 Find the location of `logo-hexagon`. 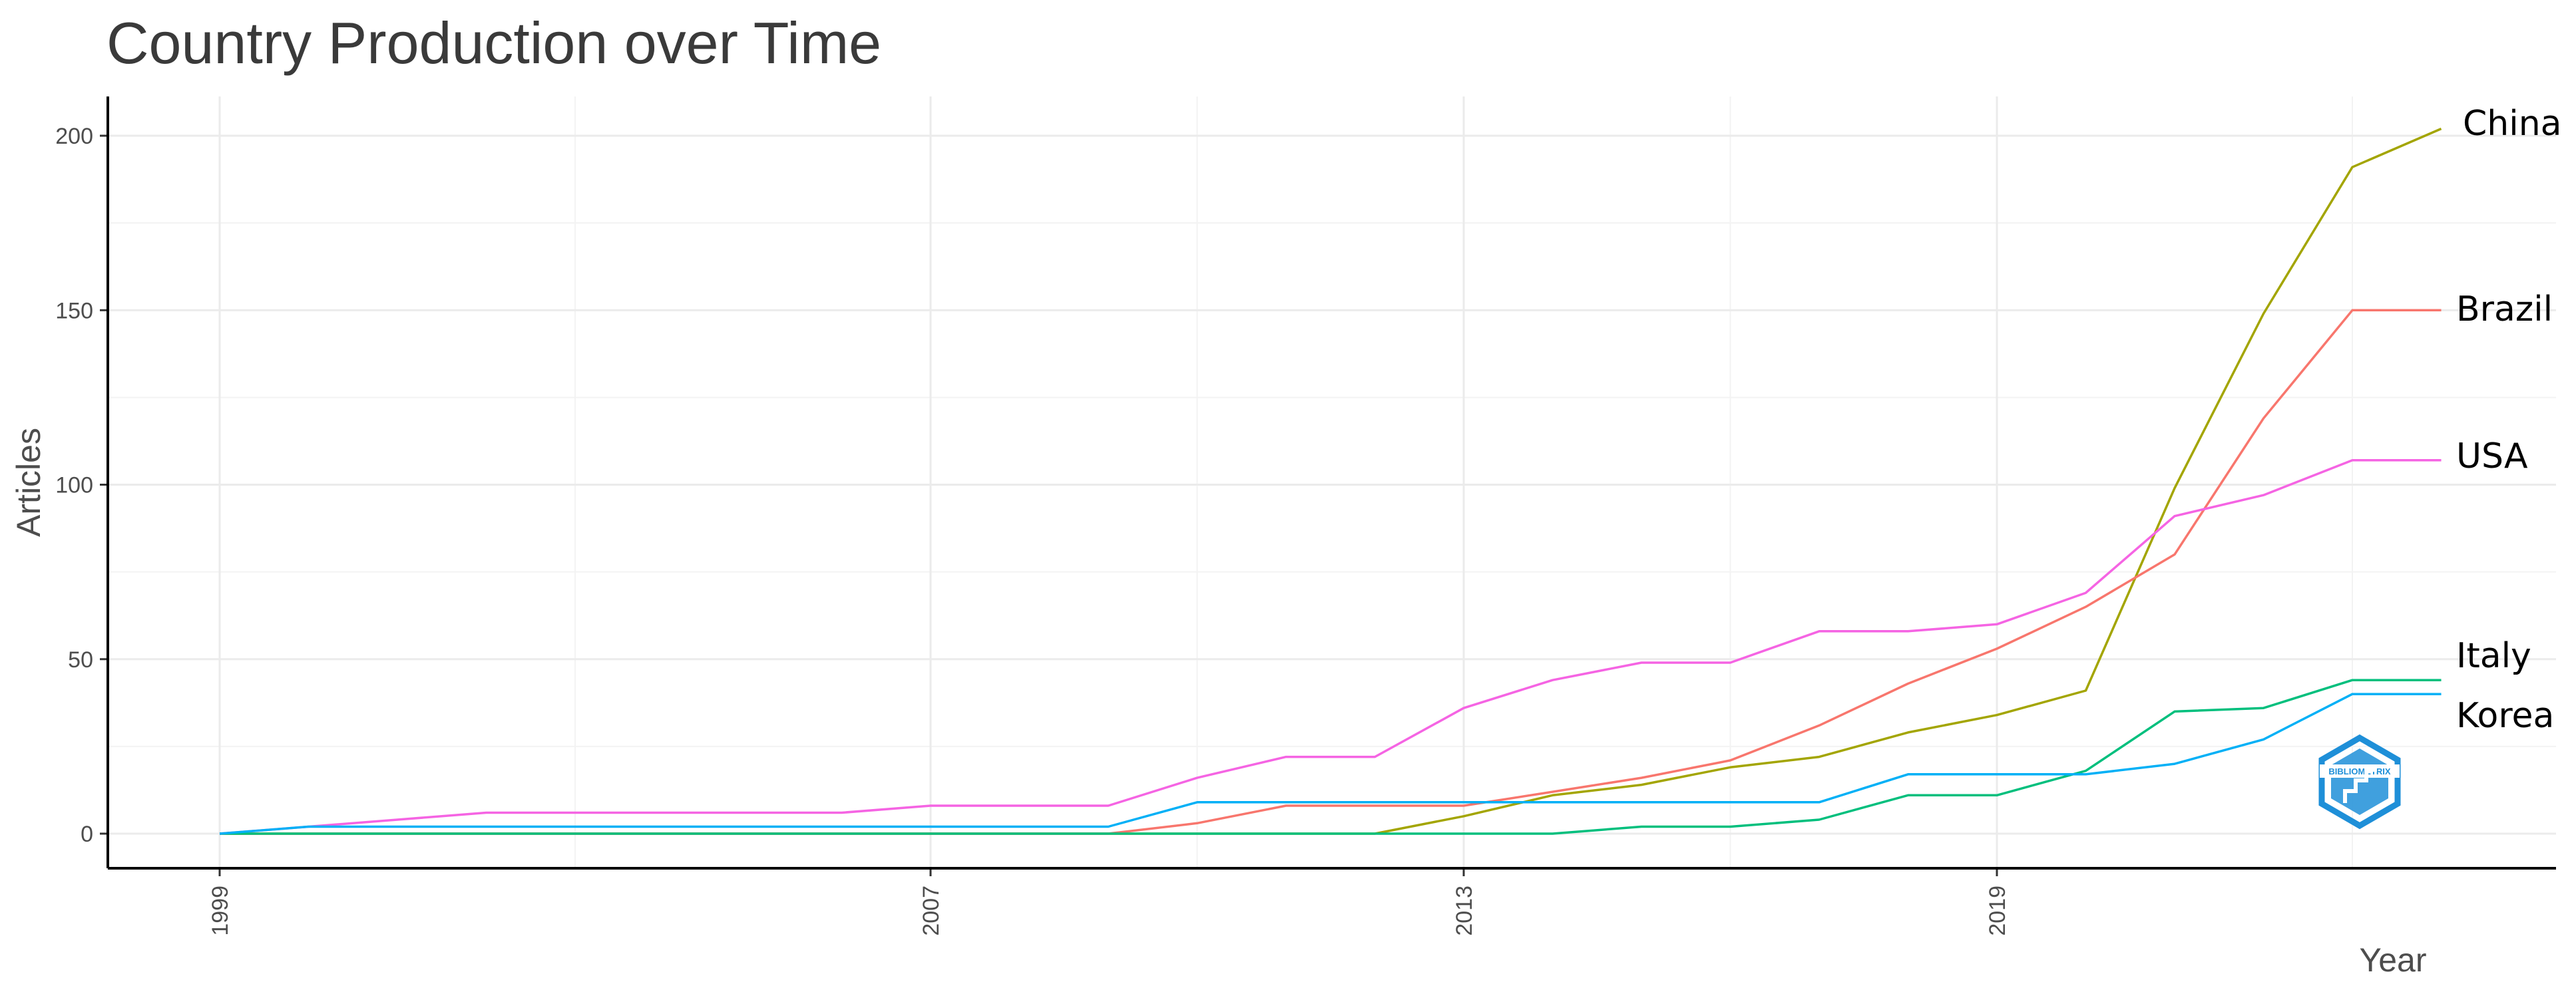

logo-hexagon is located at coordinates (2359, 782).